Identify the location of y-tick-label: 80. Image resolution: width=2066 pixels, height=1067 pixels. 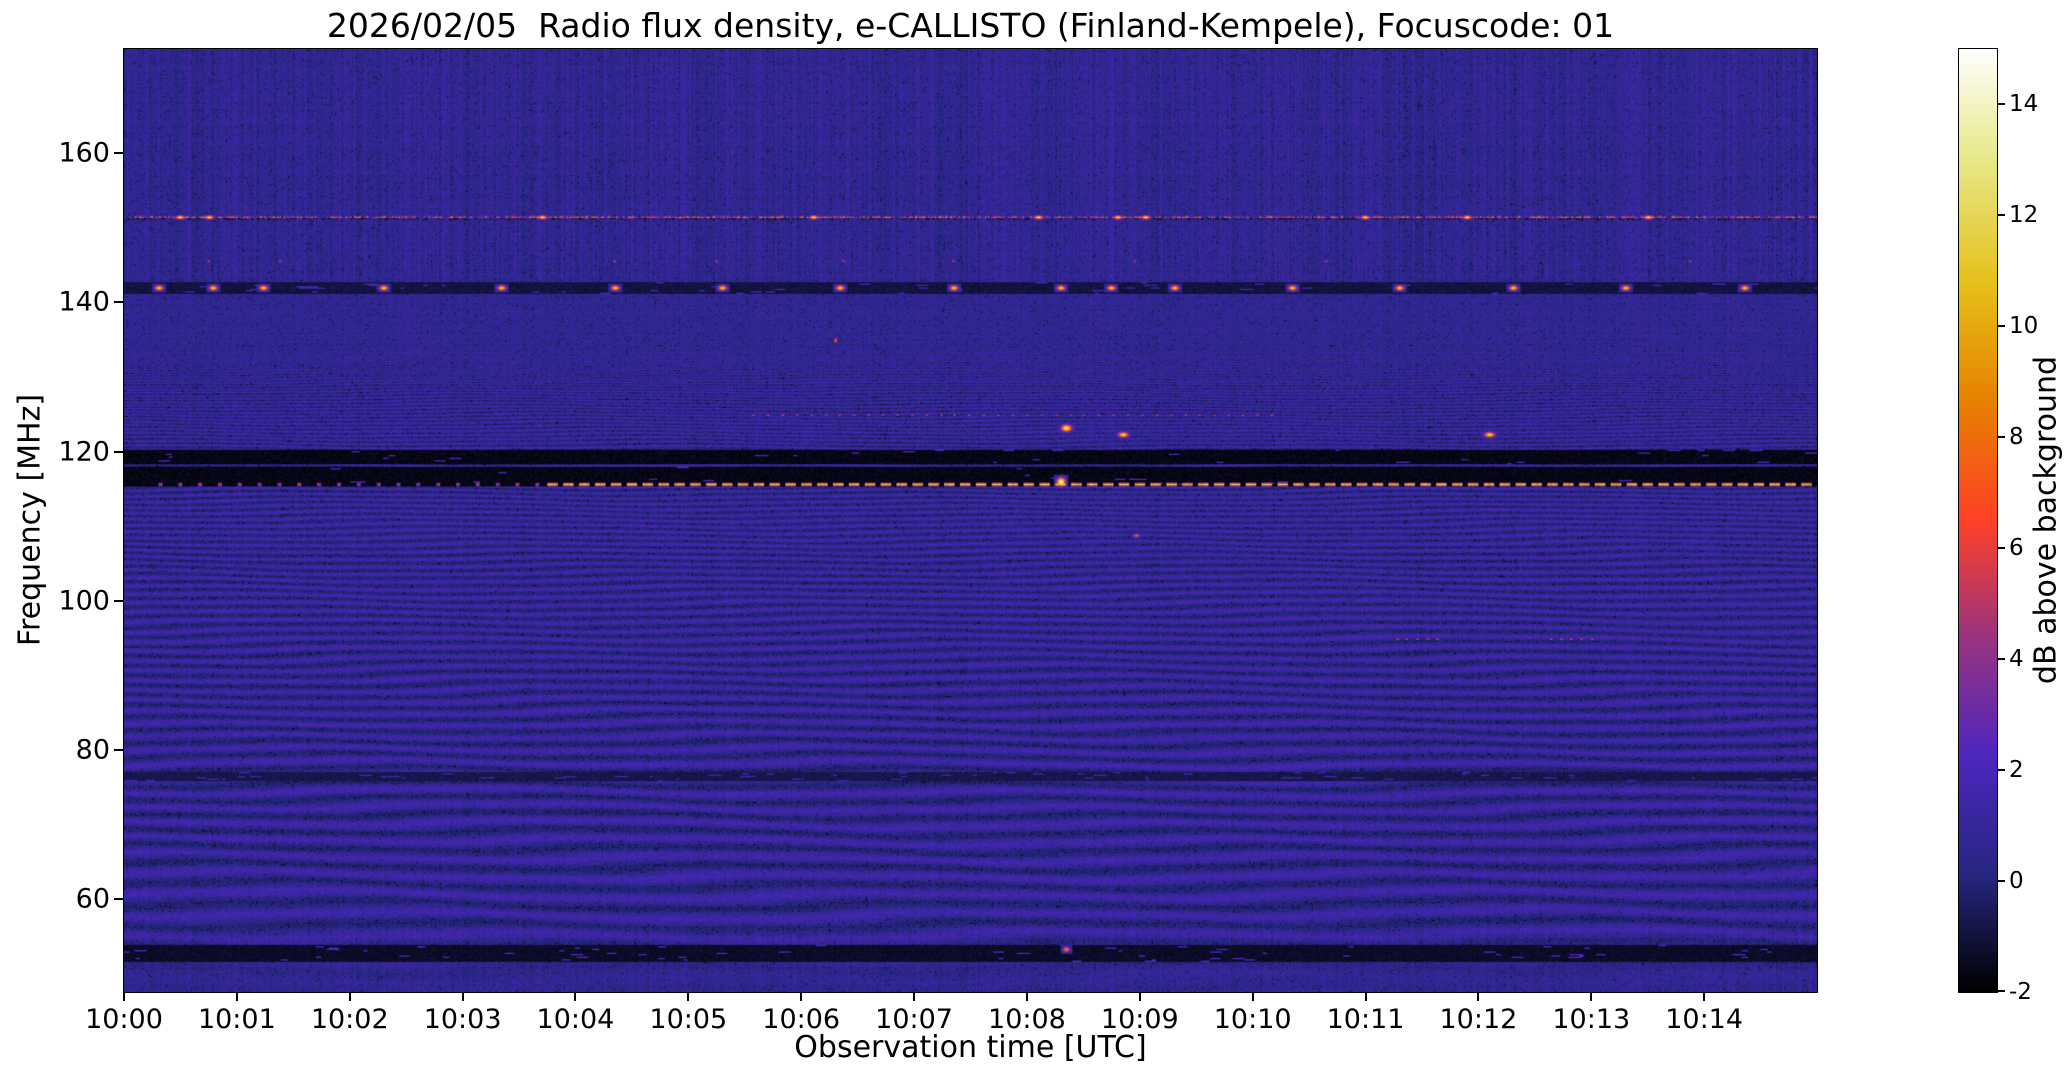
(92, 750).